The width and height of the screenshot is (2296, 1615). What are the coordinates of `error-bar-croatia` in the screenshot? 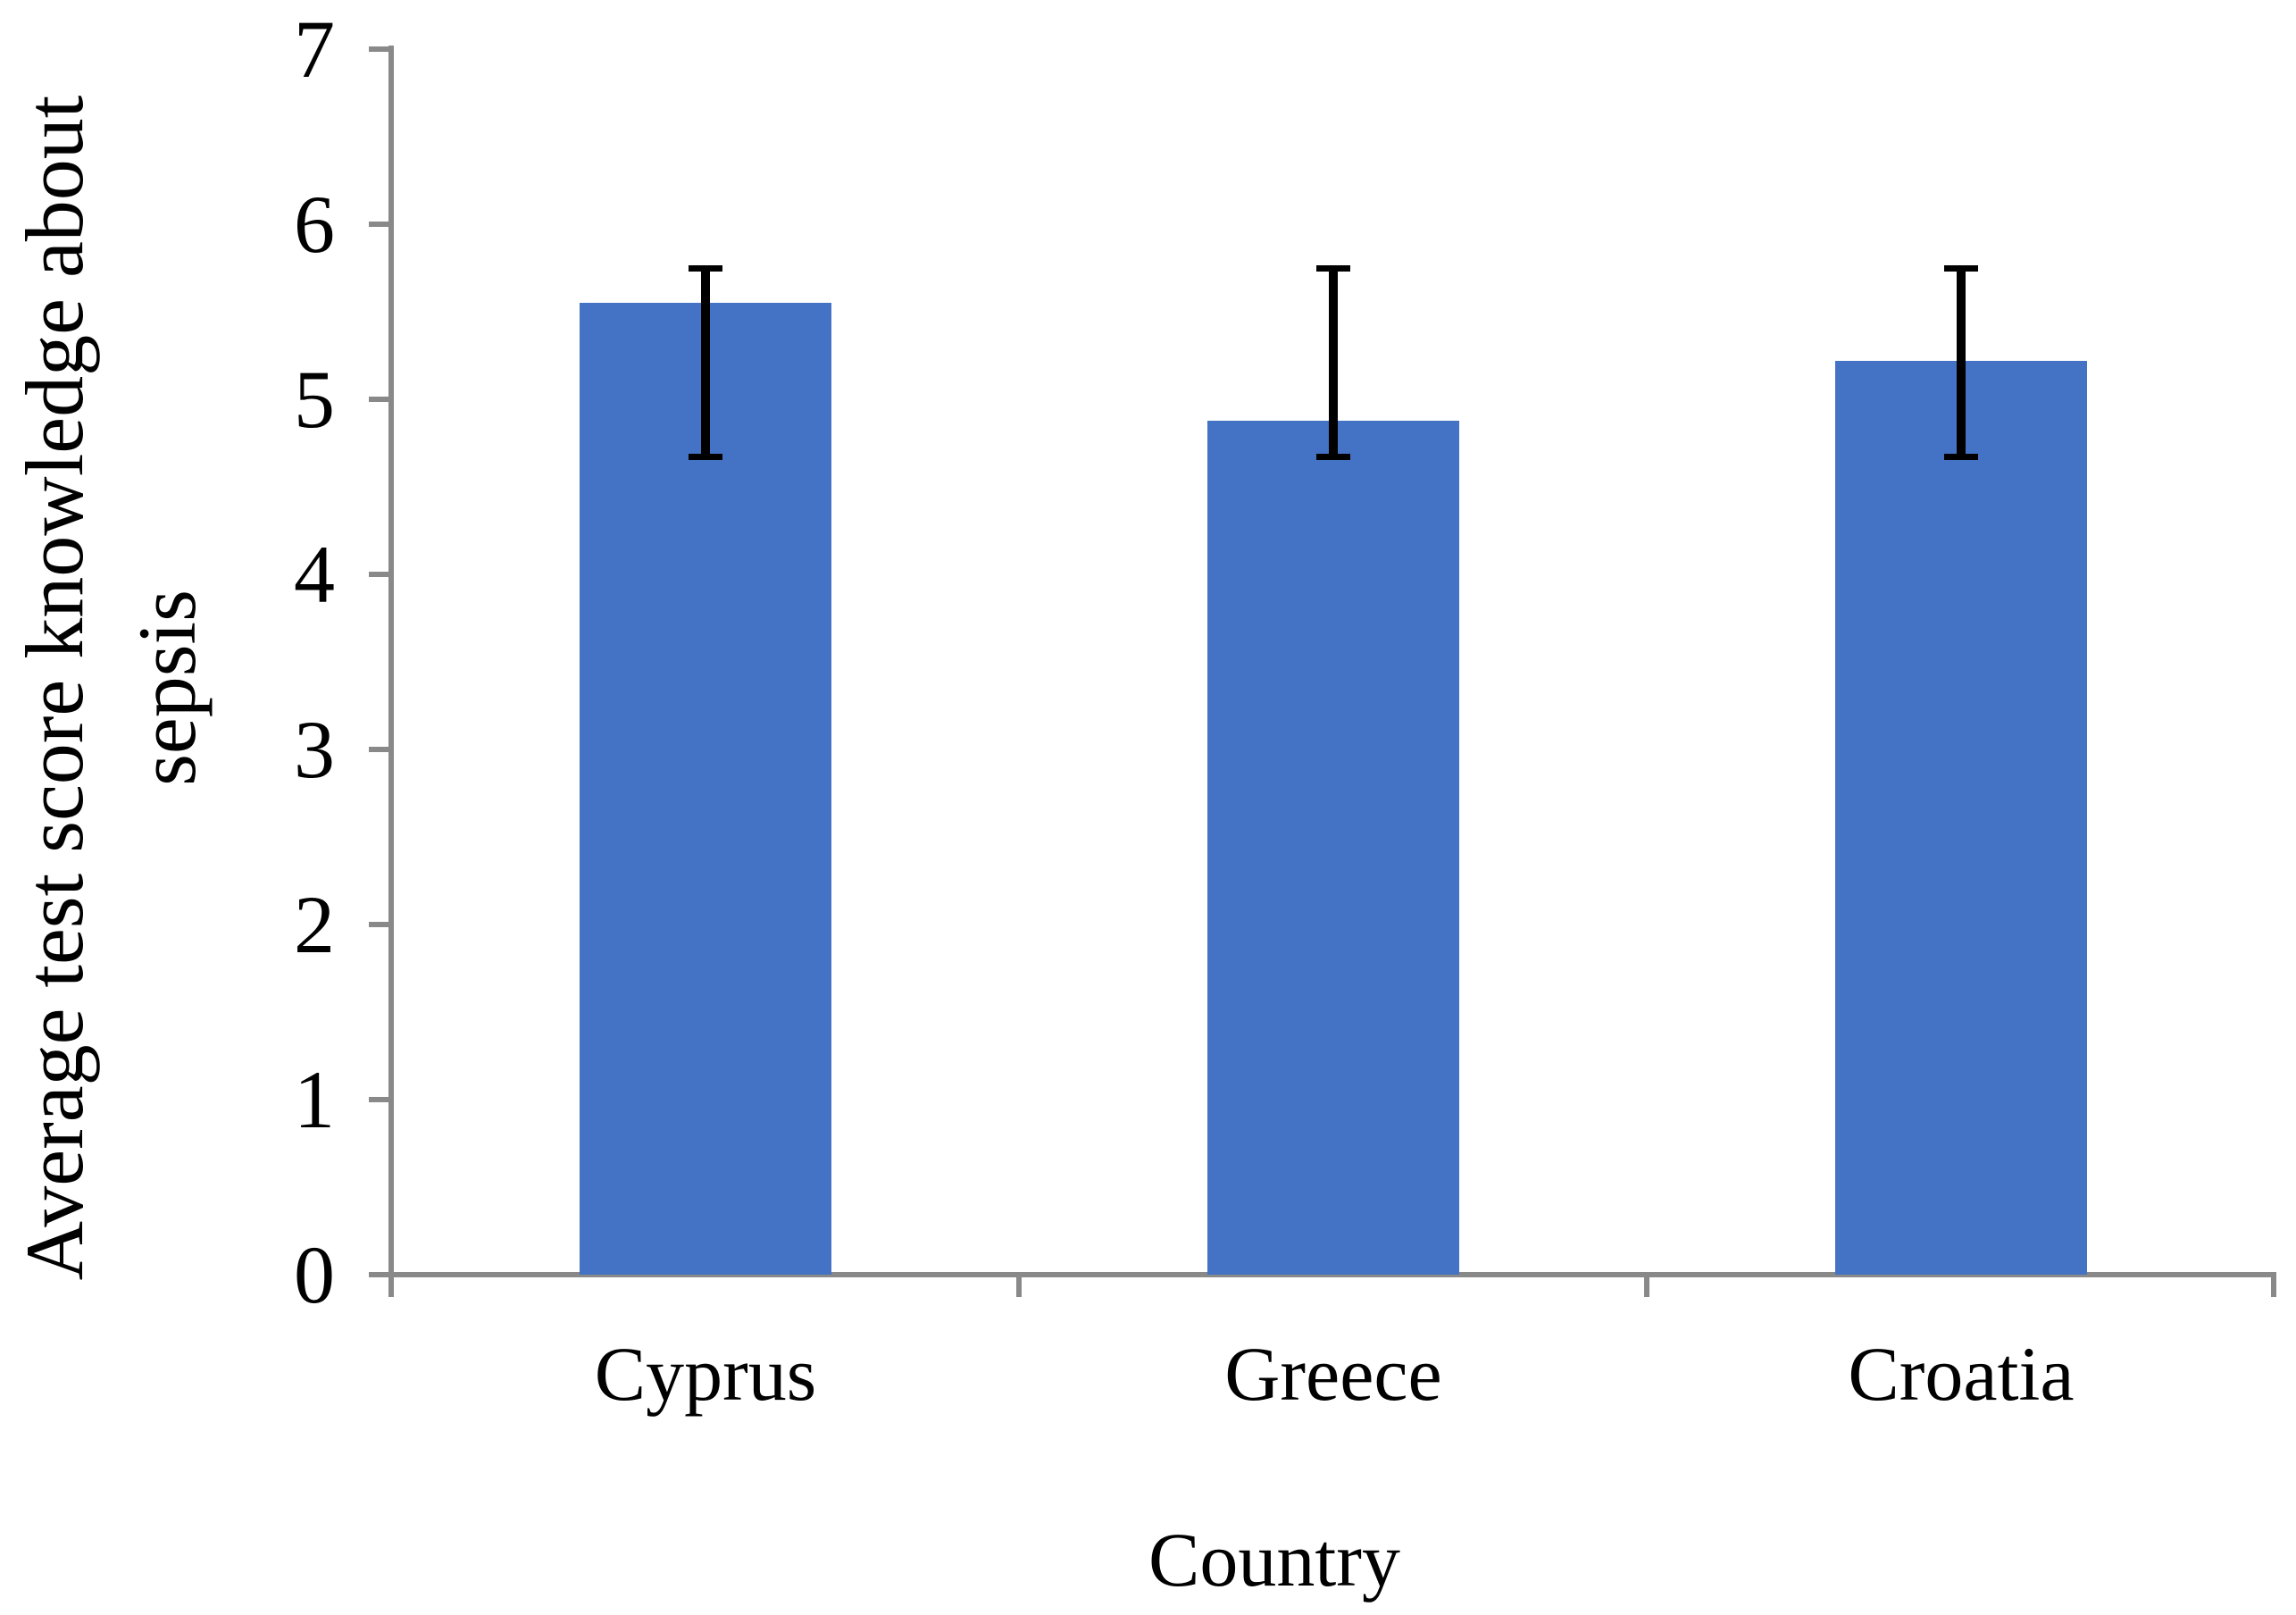 It's located at (1961, 362).